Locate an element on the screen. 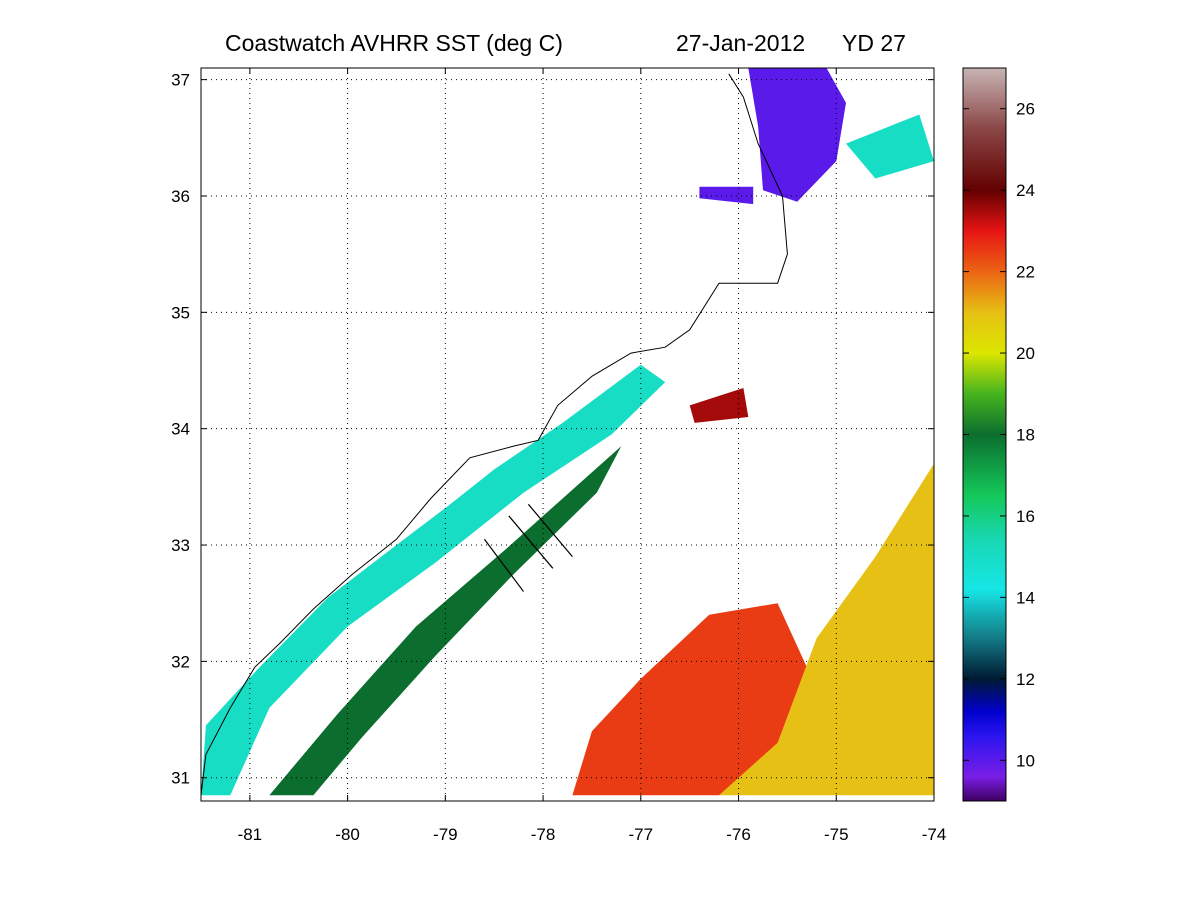  colorbar-ticks: 10 12 14 16 18 20 22 24 26 is located at coordinates (999, 435).